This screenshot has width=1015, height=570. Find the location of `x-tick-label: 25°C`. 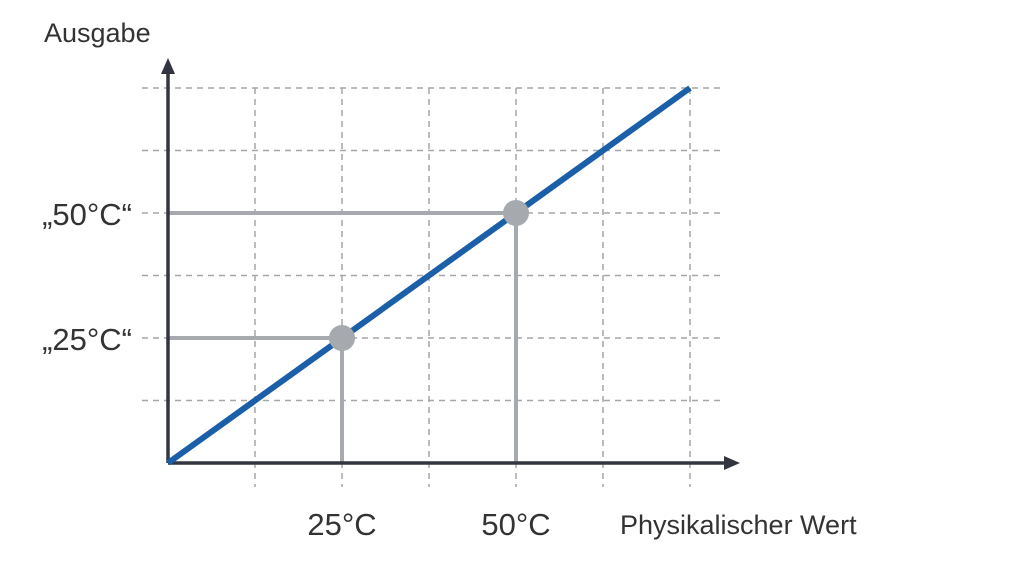

x-tick-label: 25°C is located at coordinates (341, 524).